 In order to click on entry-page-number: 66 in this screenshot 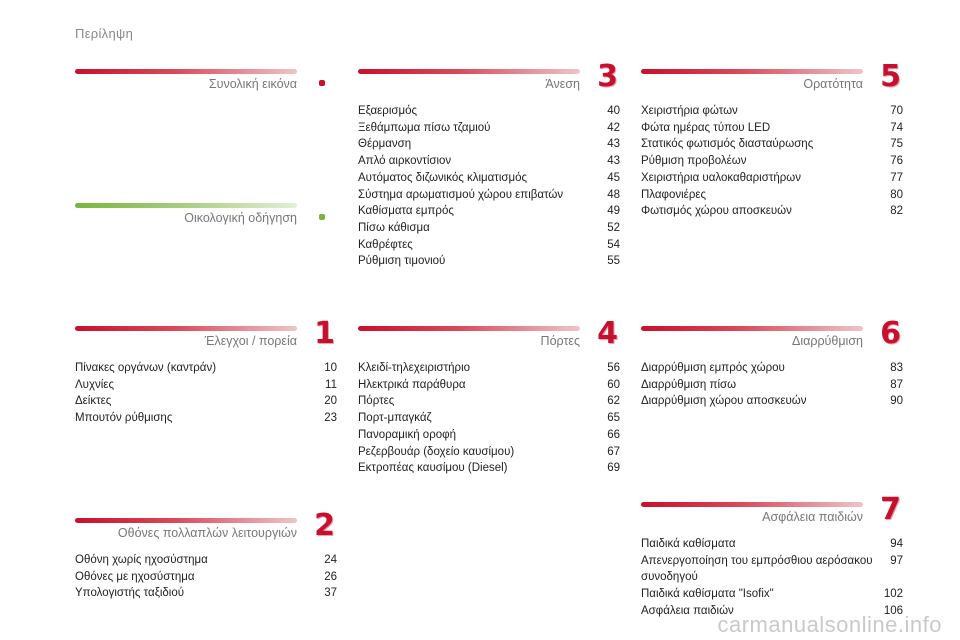, I will do `click(613, 434)`.